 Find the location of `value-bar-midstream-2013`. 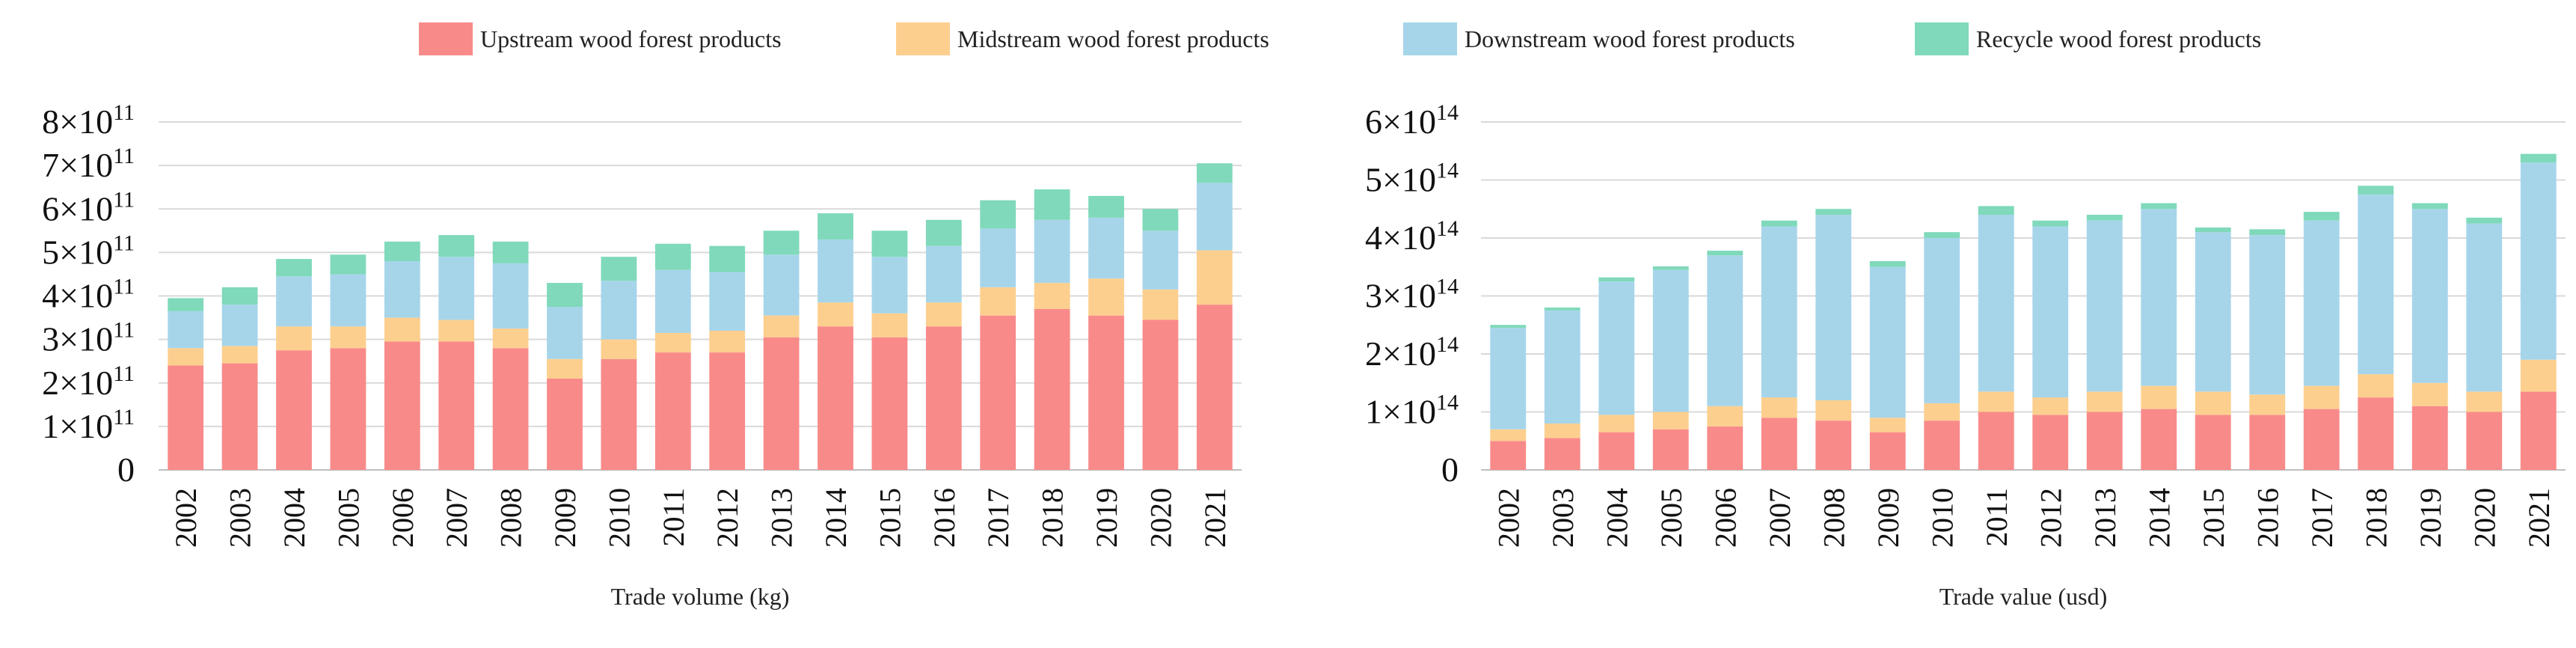

value-bar-midstream-2013 is located at coordinates (2104, 401).